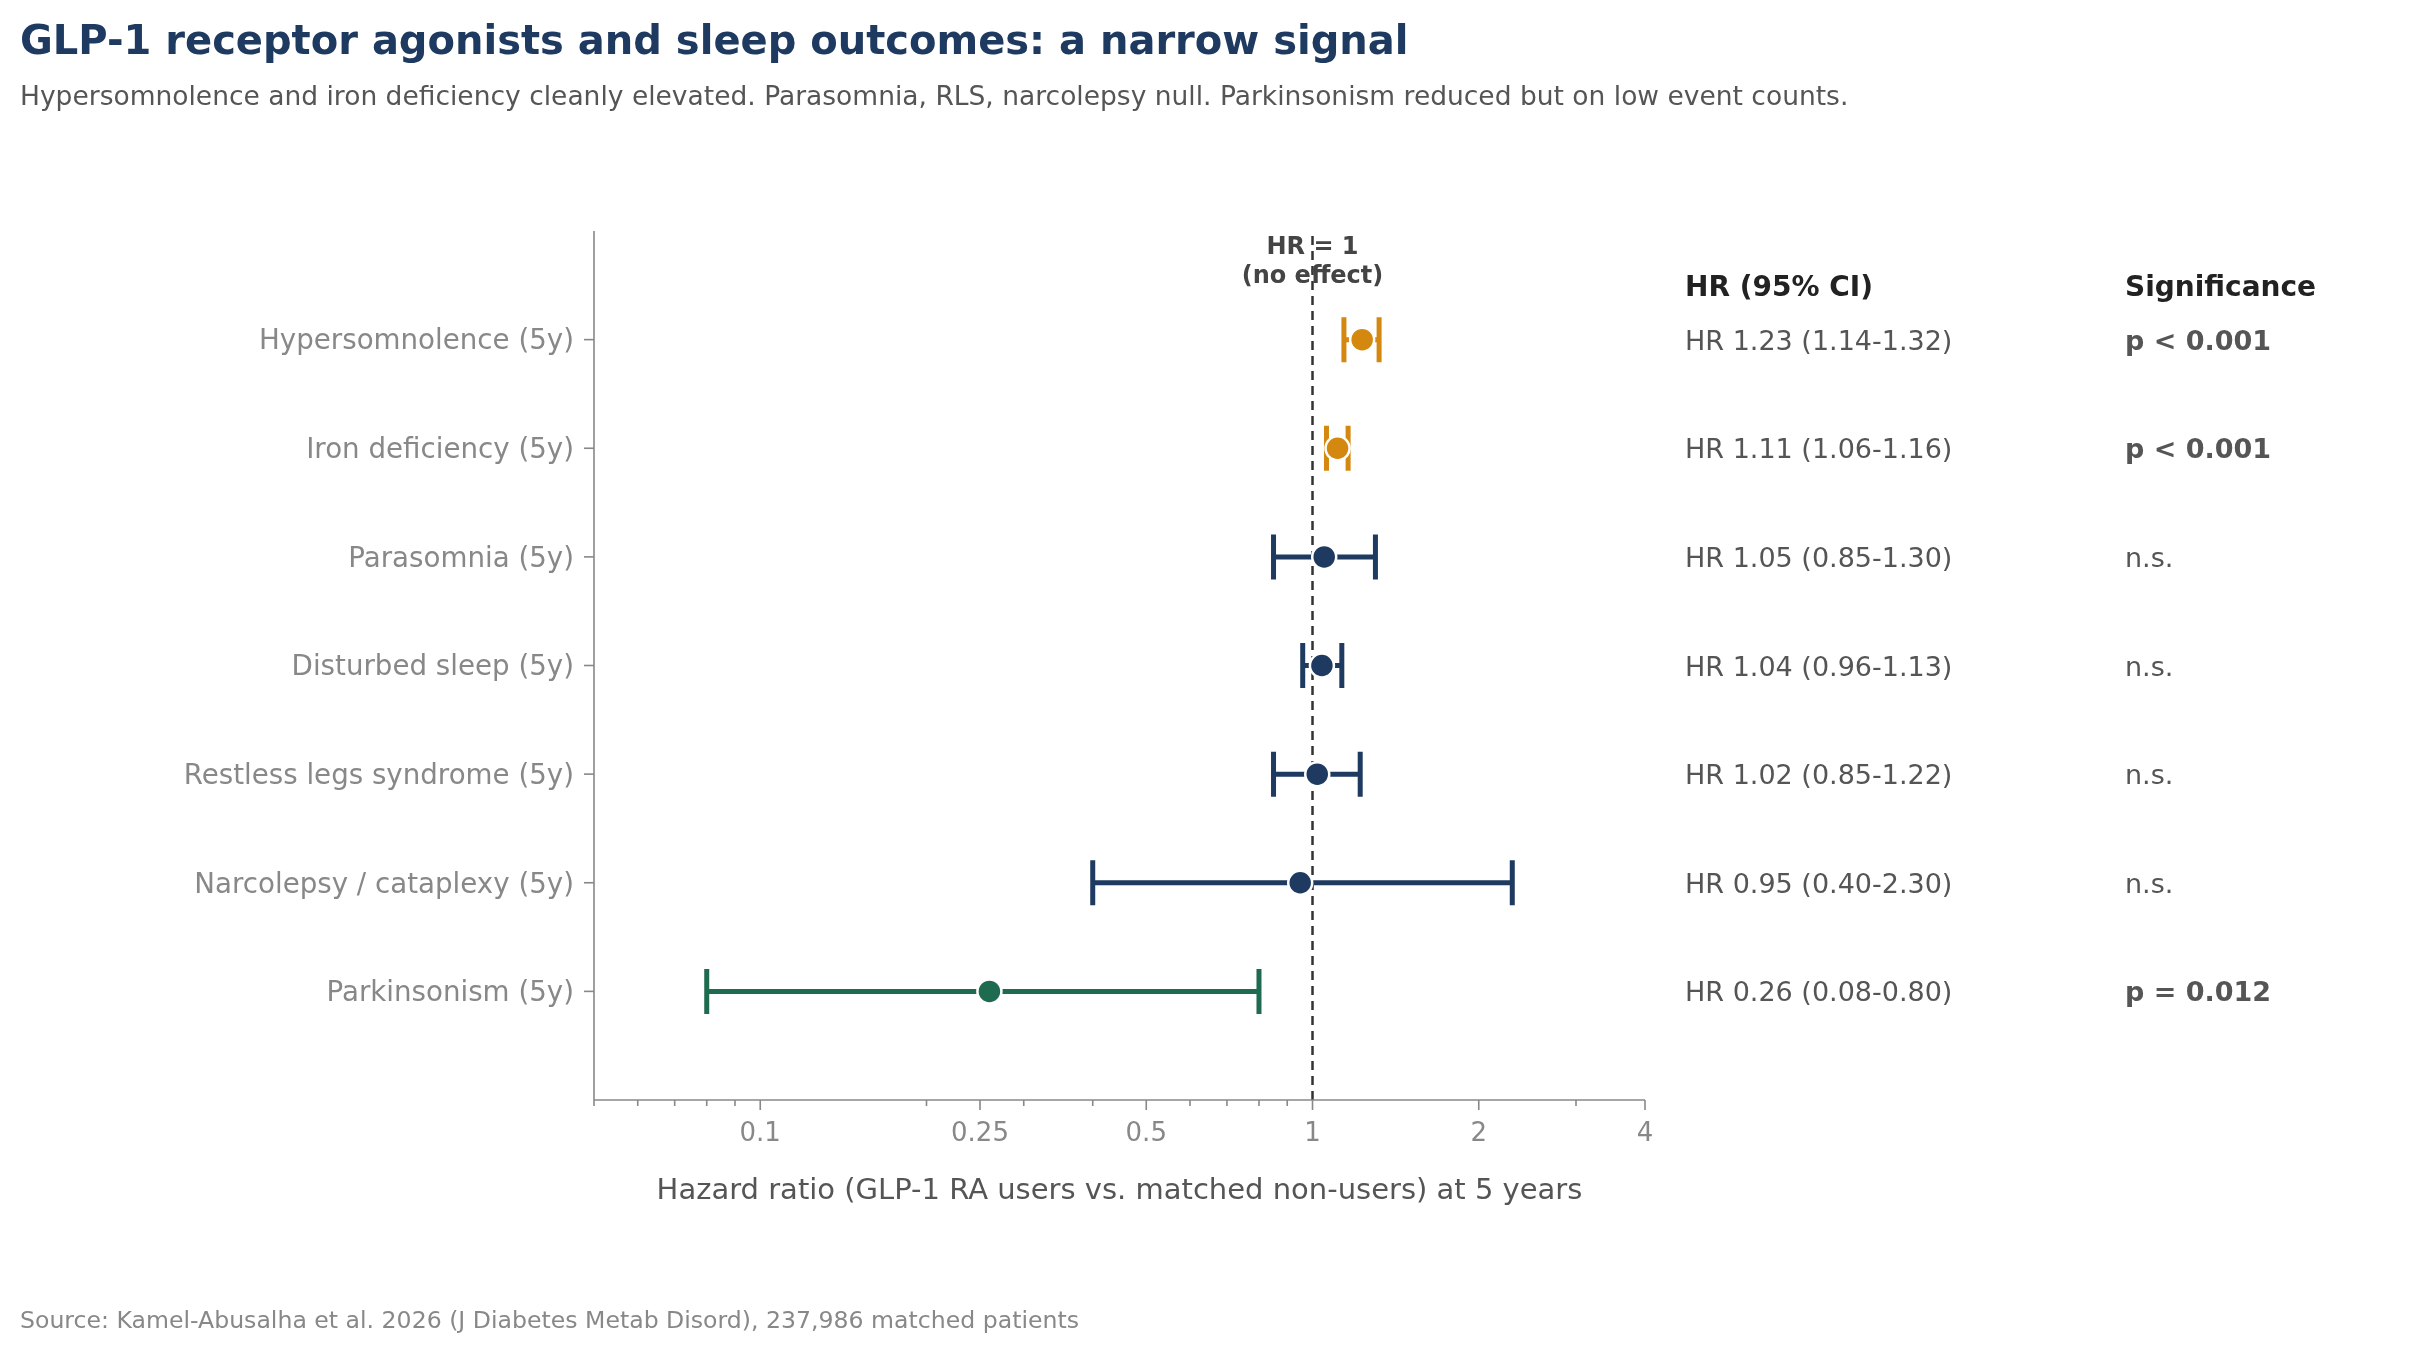  I want to click on text: Significance, so click(2221, 286).